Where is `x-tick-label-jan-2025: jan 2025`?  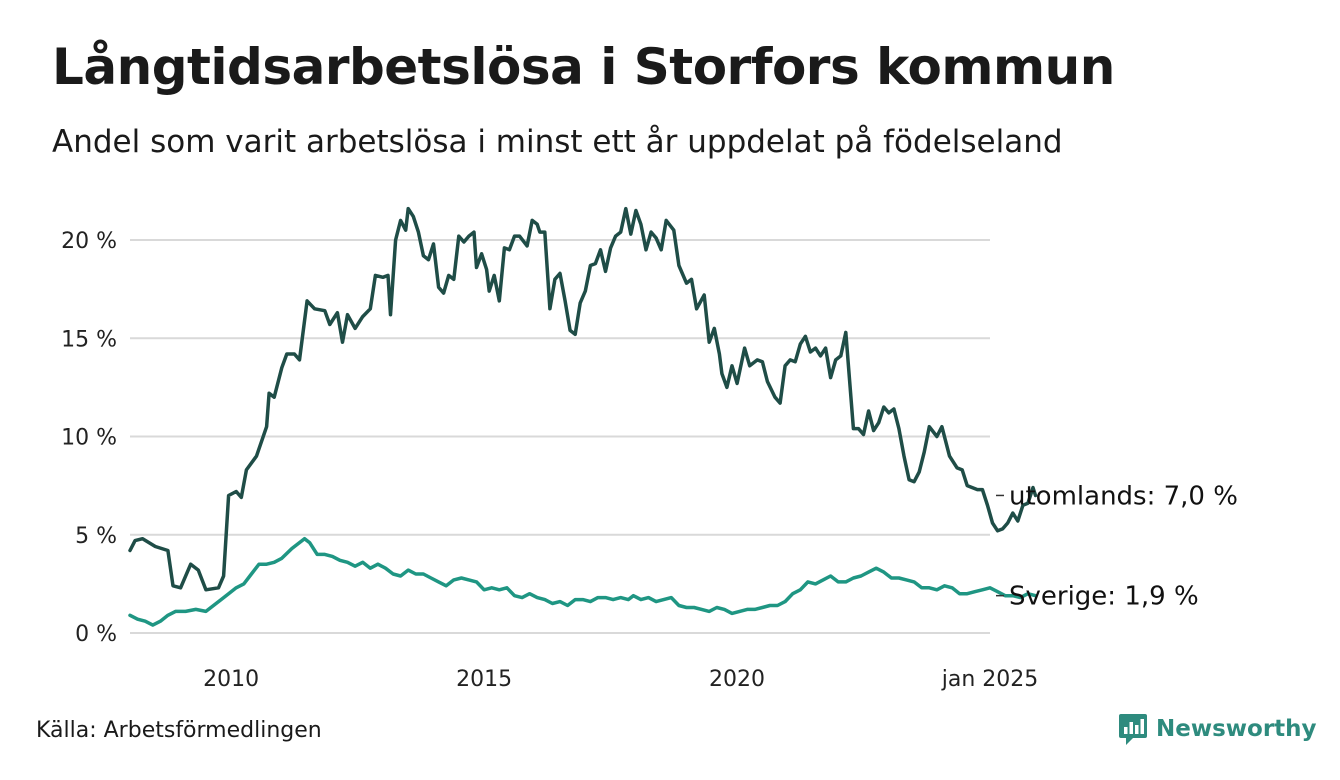
x-tick-label-jan-2025: jan 2025 is located at coordinates (990, 679).